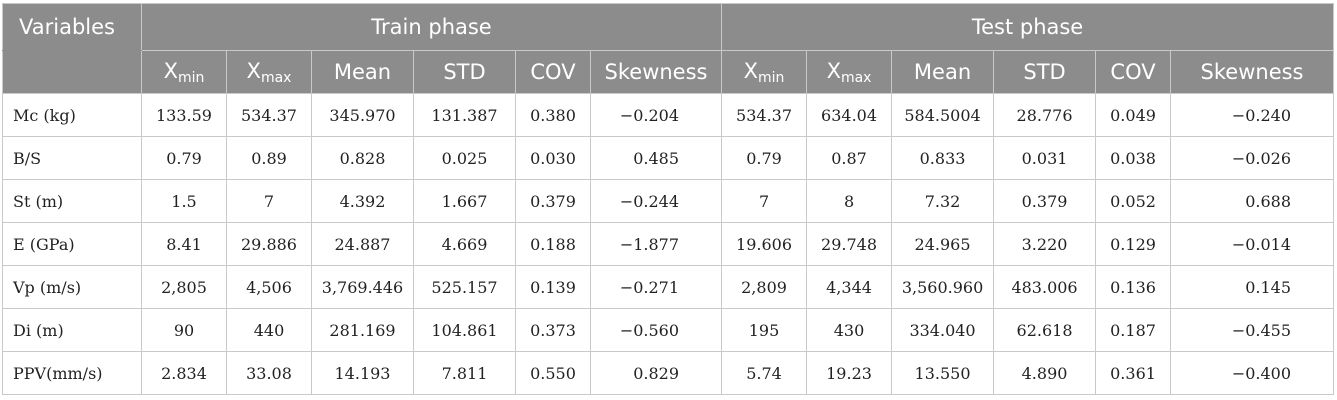 The height and width of the screenshot is (400, 1337). What do you see at coordinates (656, 115) in the screenshot?
I see `train-skewness-cell: −0.204` at bounding box center [656, 115].